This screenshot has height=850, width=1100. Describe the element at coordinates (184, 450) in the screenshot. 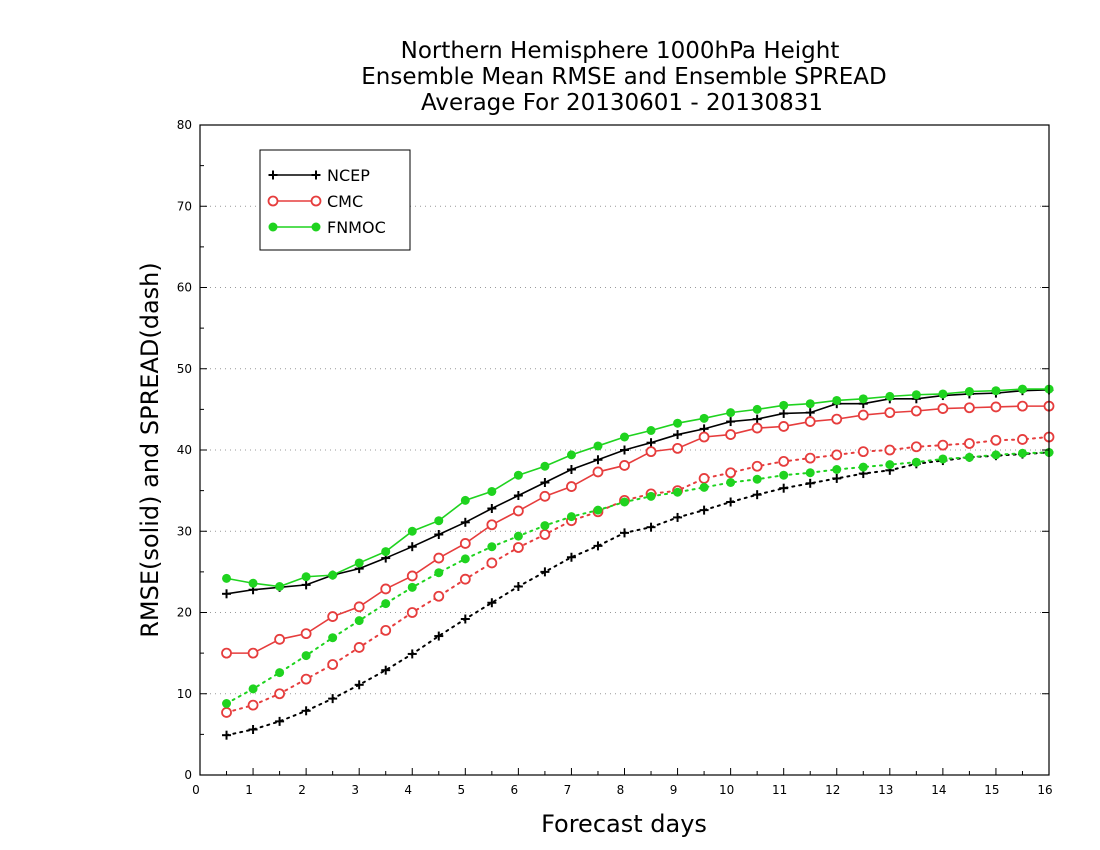

I see `y-tick-label: 40` at that location.